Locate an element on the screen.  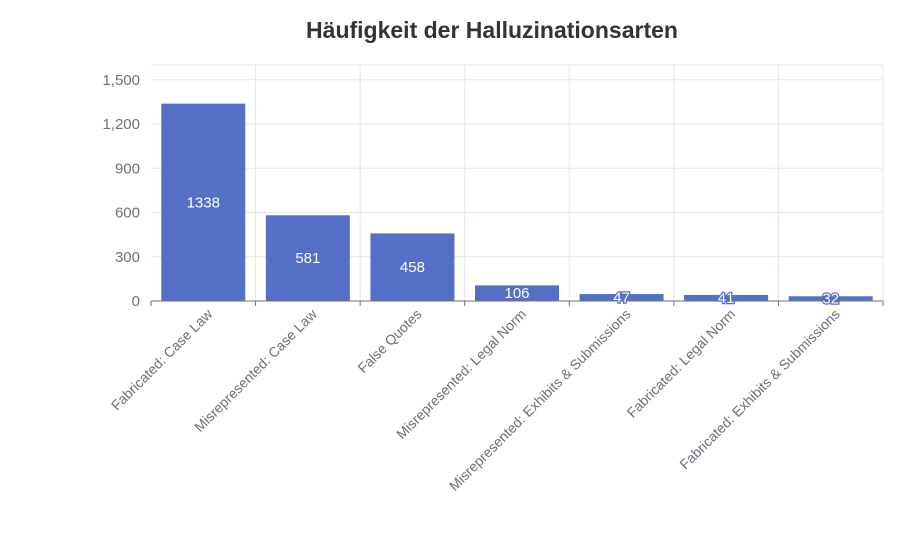
x-tick-label: Misrepresented: Case Law is located at coordinates (256, 370).